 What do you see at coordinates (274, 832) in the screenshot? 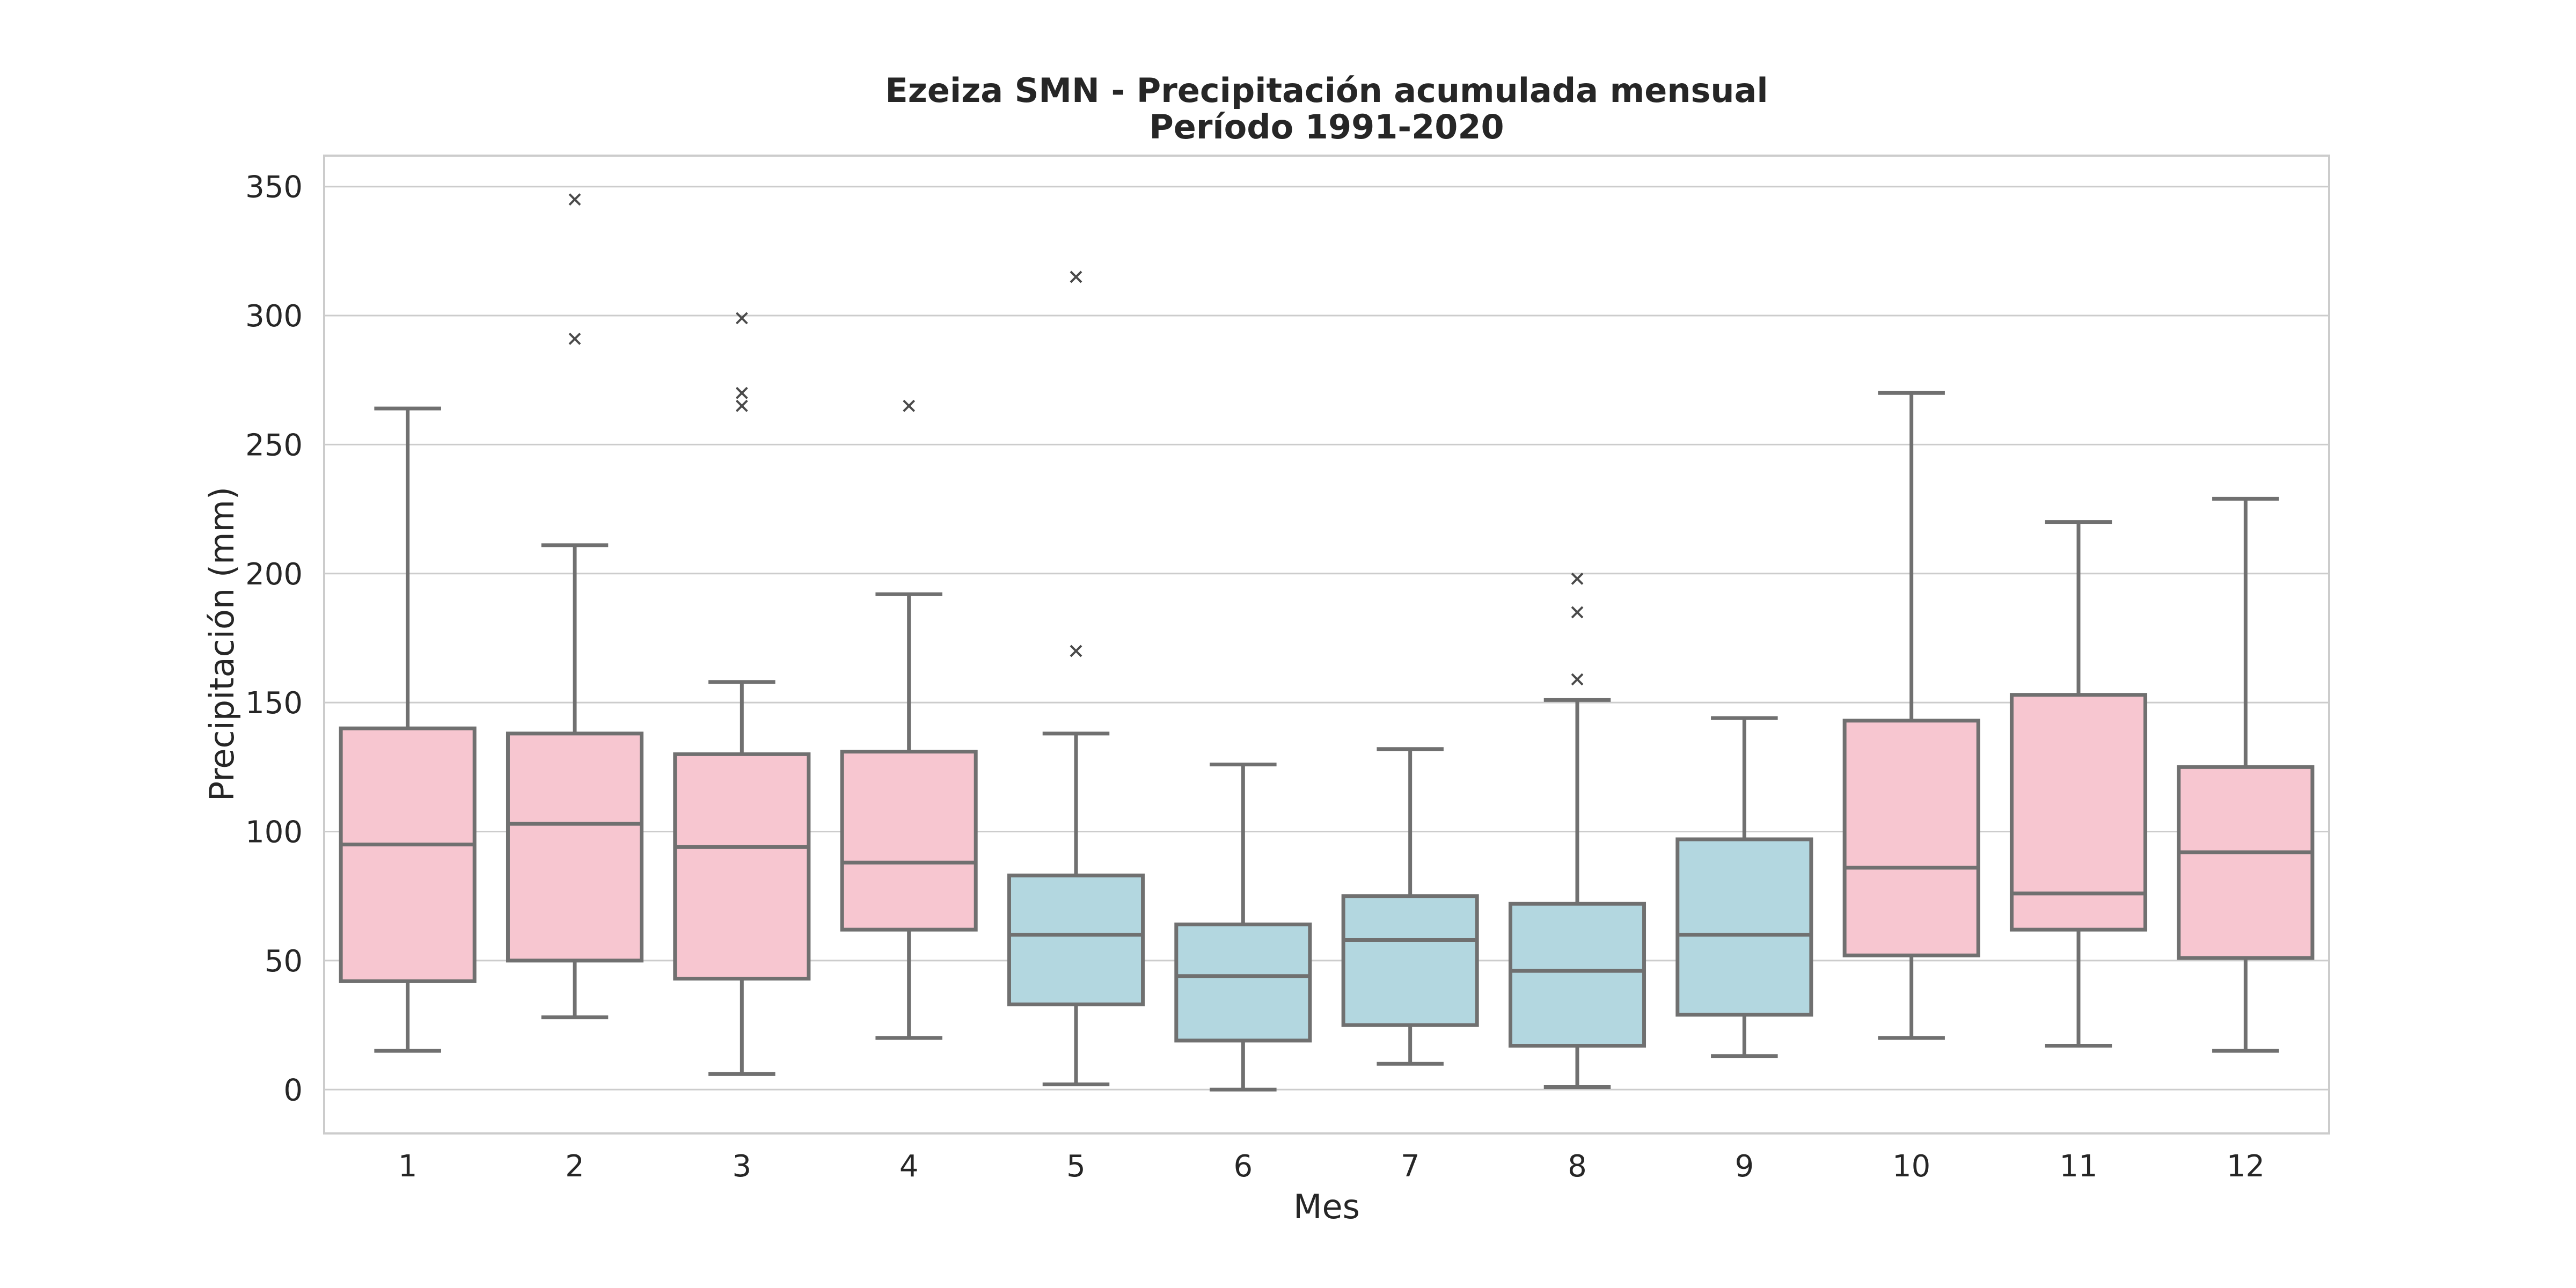
I see `y-tick-label: 100` at bounding box center [274, 832].